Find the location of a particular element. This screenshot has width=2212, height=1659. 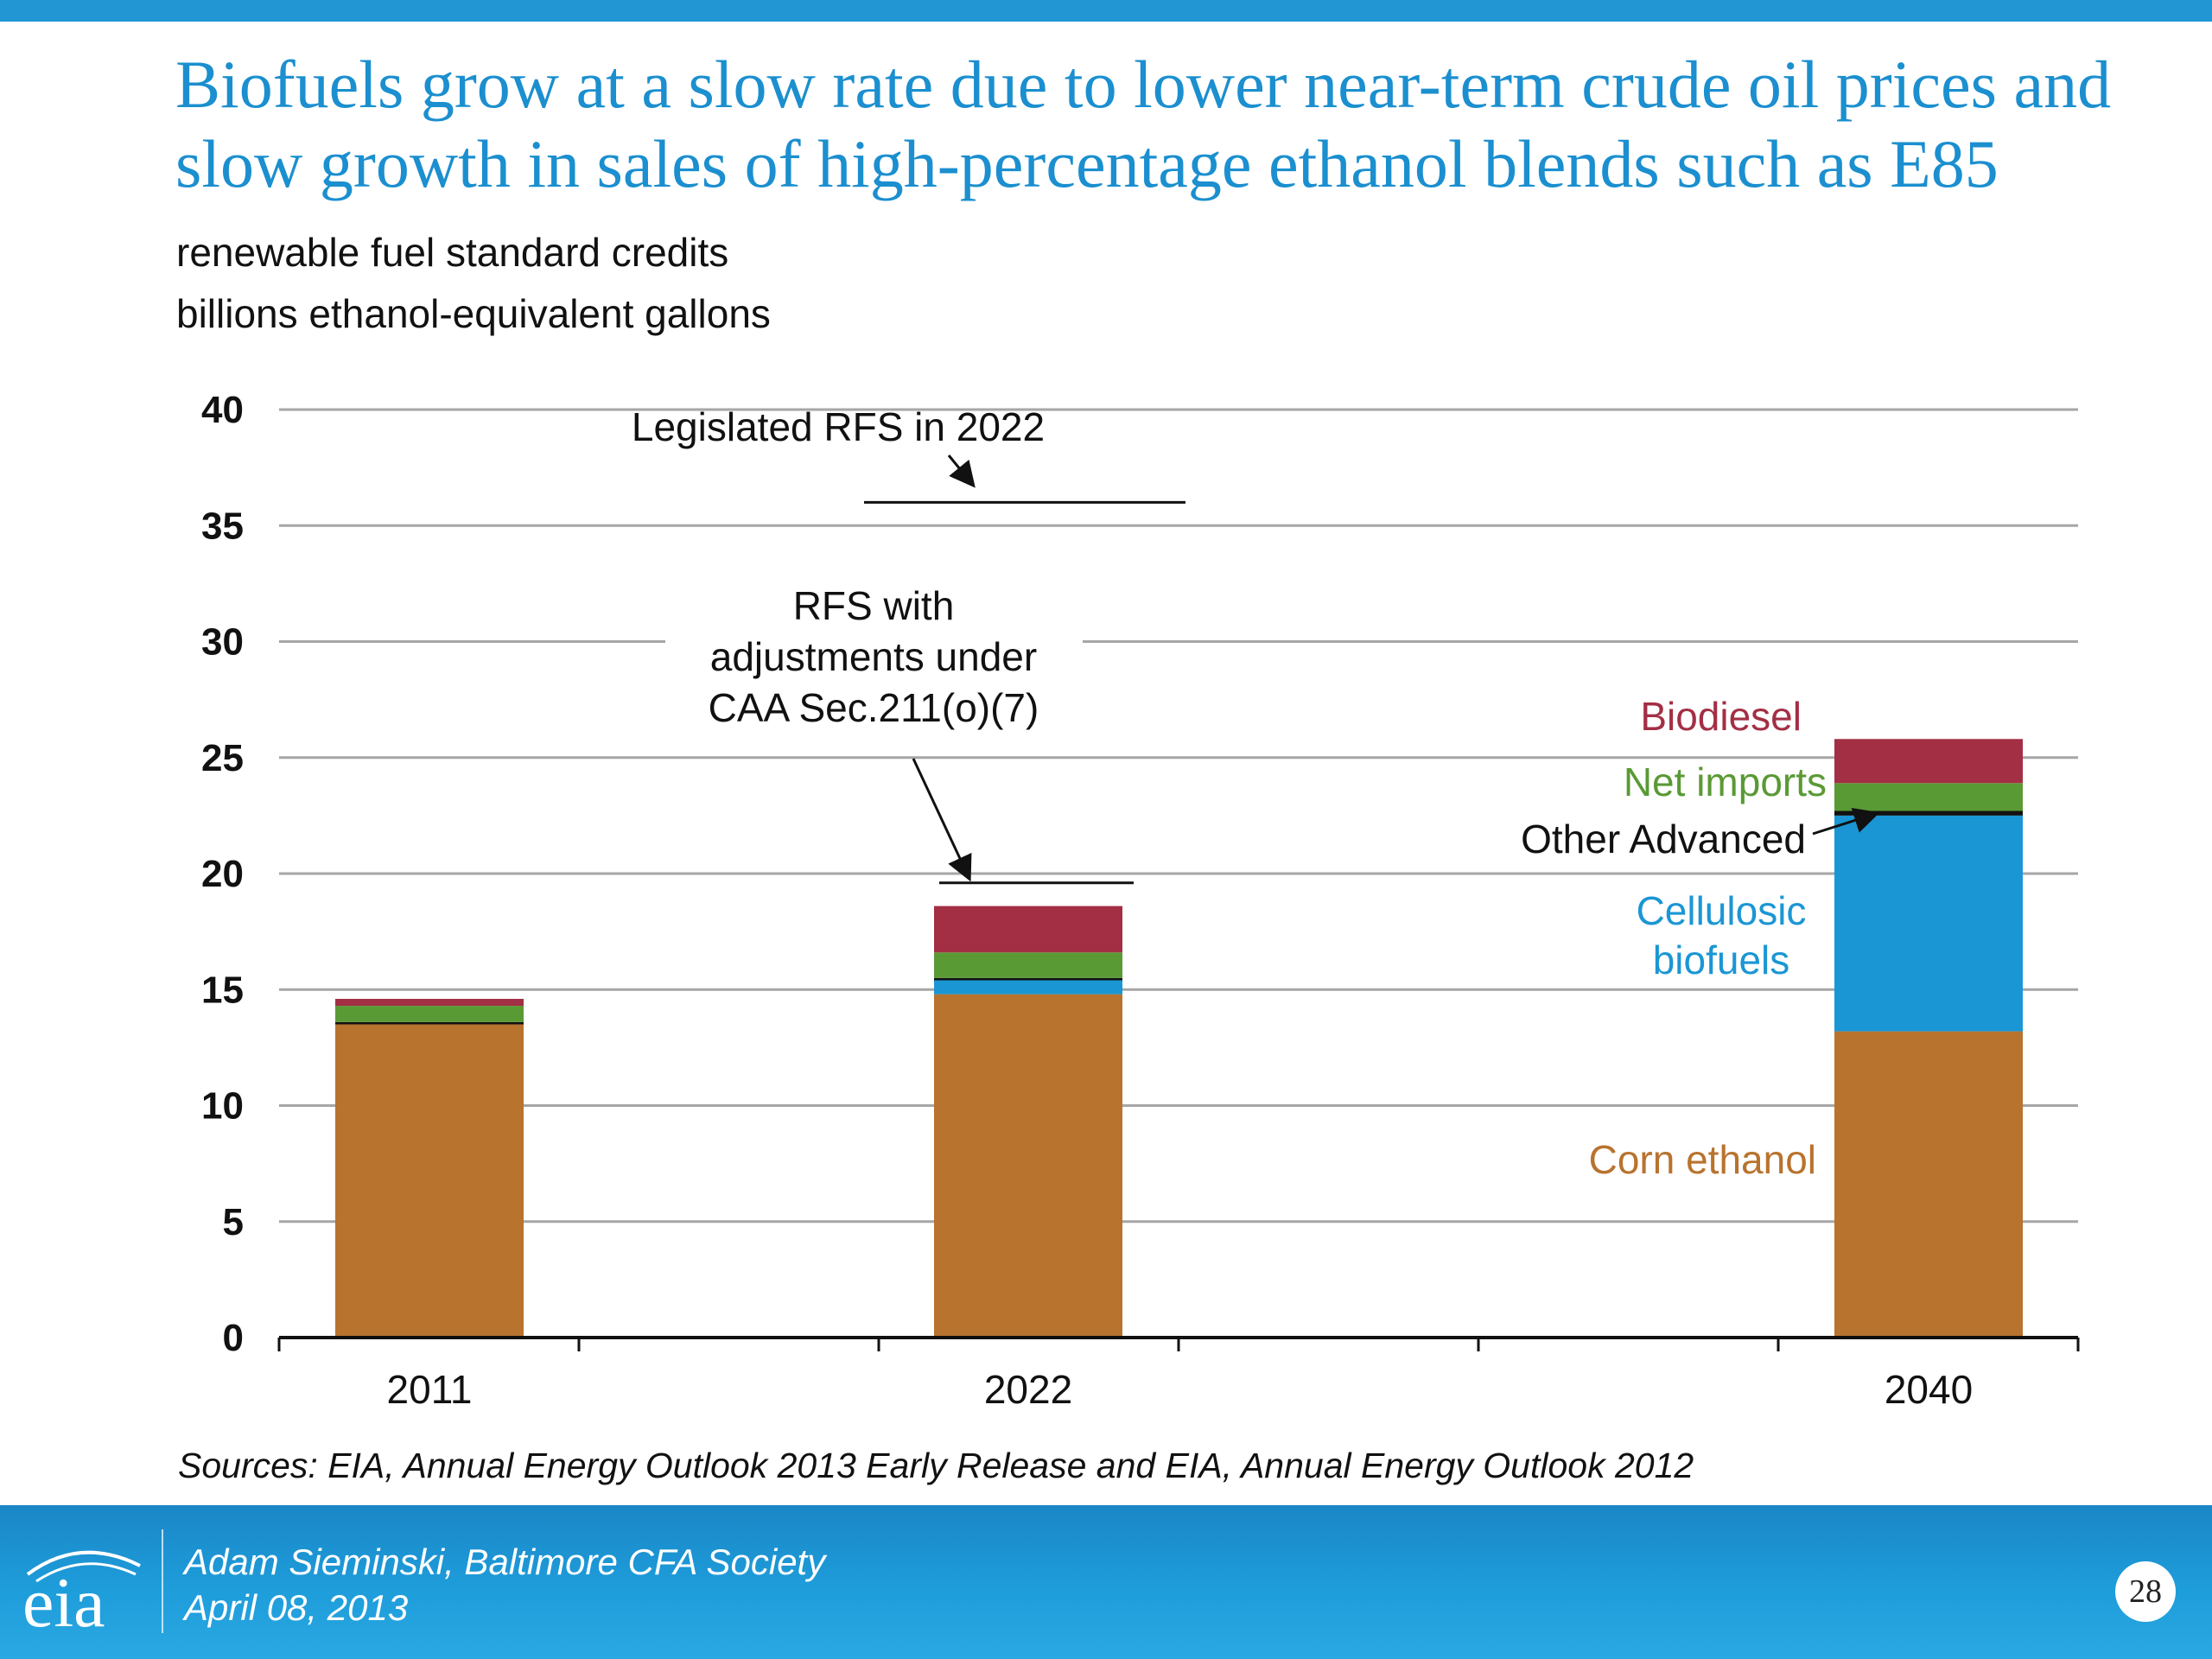

y-tick-label: 0 is located at coordinates (233, 1338).